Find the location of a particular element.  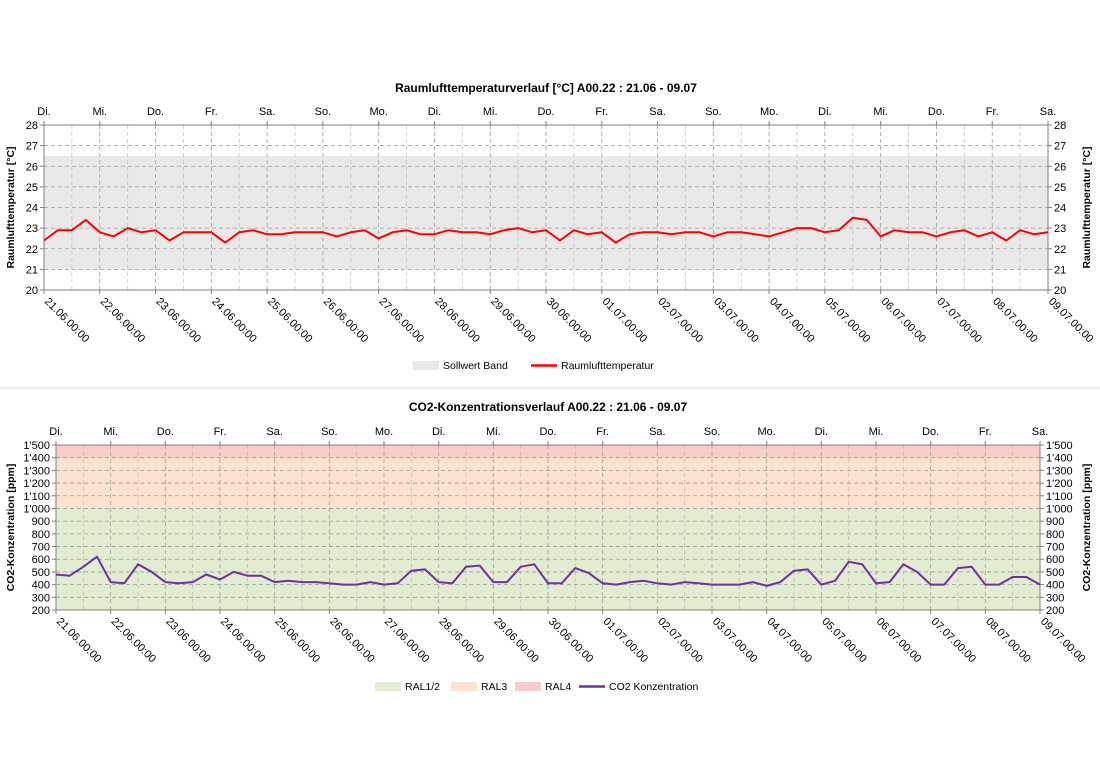

chart2-y-tick-label-left: 1'500 is located at coordinates (36, 446).